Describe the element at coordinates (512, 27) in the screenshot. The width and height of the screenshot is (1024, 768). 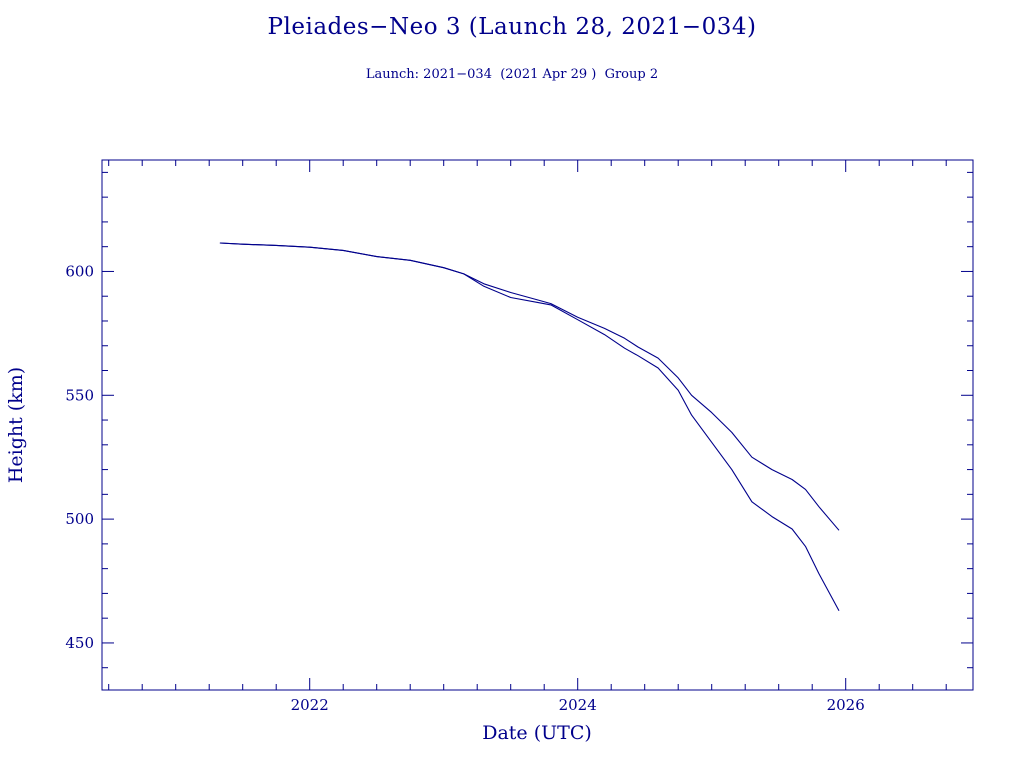
I see `chart-title: Pleiades−Neo 3 (Launch 28, 2021−034)` at that location.